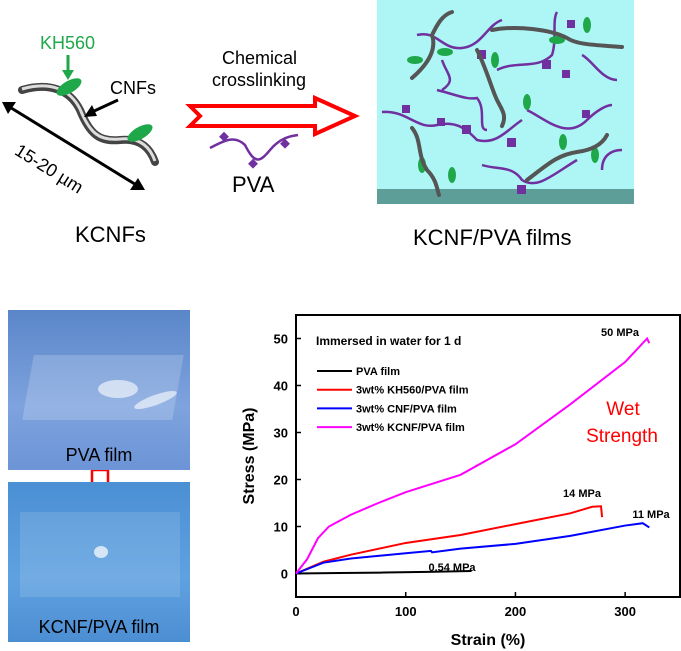 The width and height of the screenshot is (681, 651). Describe the element at coordinates (281, 433) in the screenshot. I see `y-tick-label: 30` at that location.